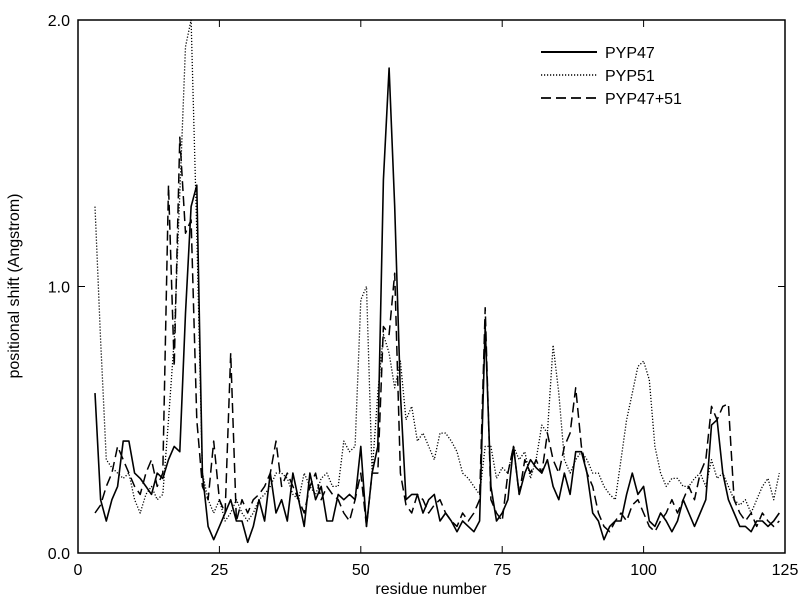 This screenshot has width=798, height=602. Describe the element at coordinates (14, 286) in the screenshot. I see `y-axis-title: positional shift (Angstrom)` at that location.